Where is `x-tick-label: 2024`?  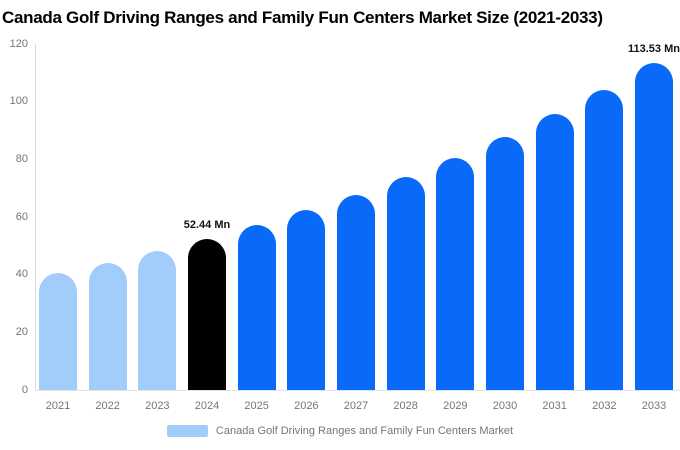 x-tick-label: 2024 is located at coordinates (207, 406).